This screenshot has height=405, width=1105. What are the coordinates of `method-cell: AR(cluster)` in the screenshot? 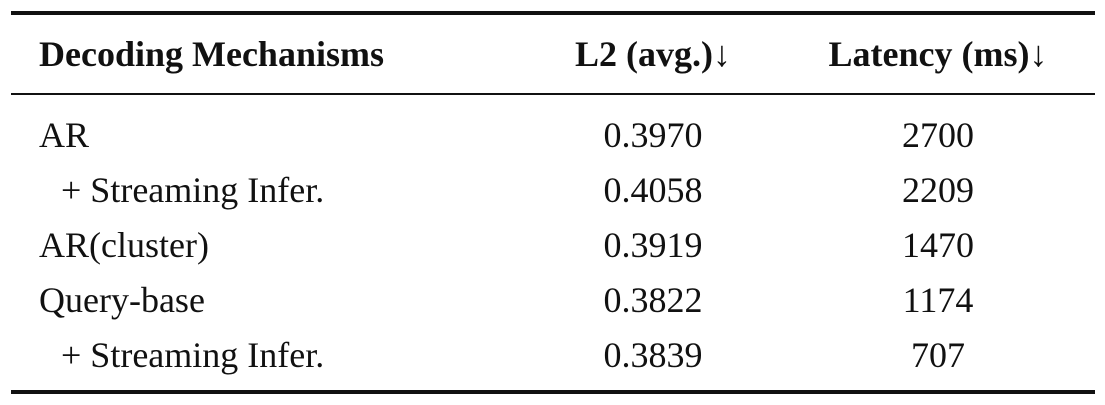 It's located at (124, 244).